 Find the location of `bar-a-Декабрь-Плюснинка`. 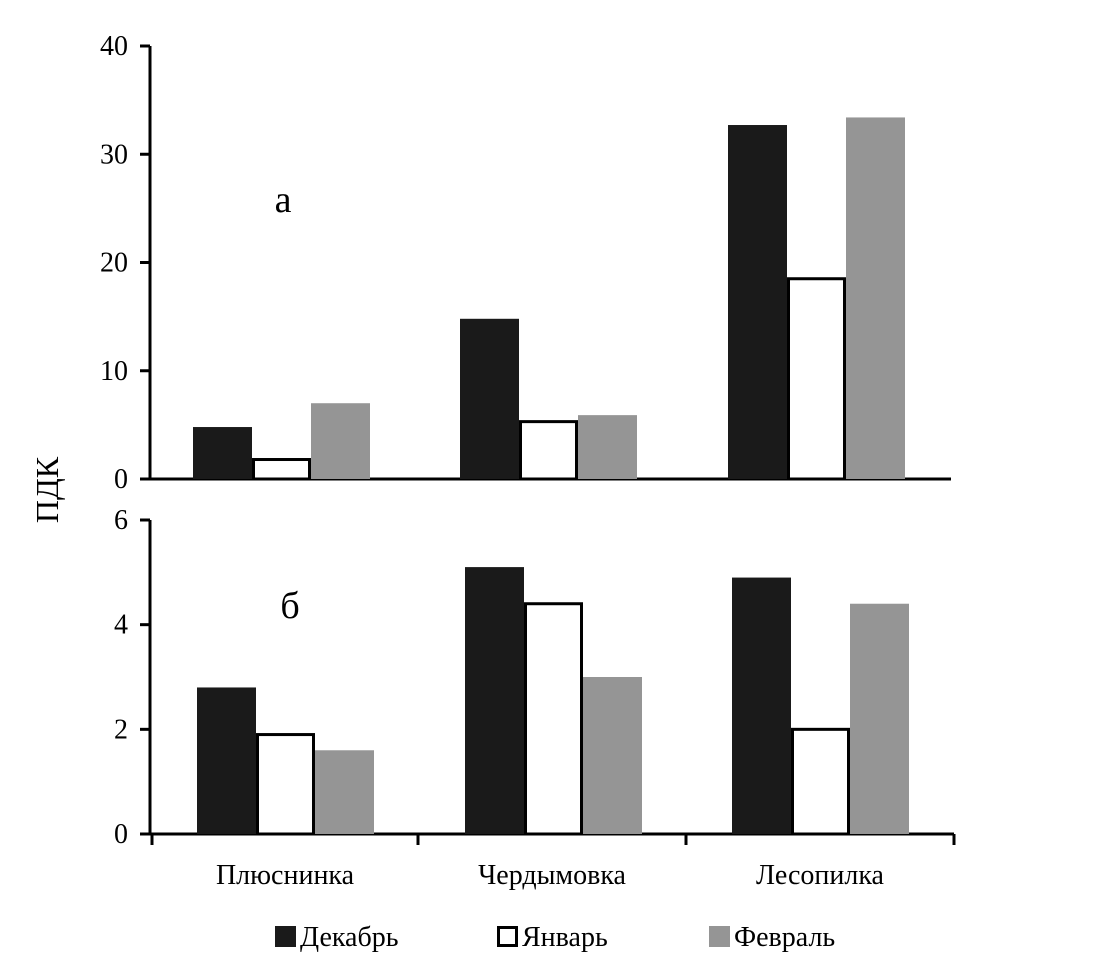

bar-a-Декабрь-Плюснинка is located at coordinates (222, 453).